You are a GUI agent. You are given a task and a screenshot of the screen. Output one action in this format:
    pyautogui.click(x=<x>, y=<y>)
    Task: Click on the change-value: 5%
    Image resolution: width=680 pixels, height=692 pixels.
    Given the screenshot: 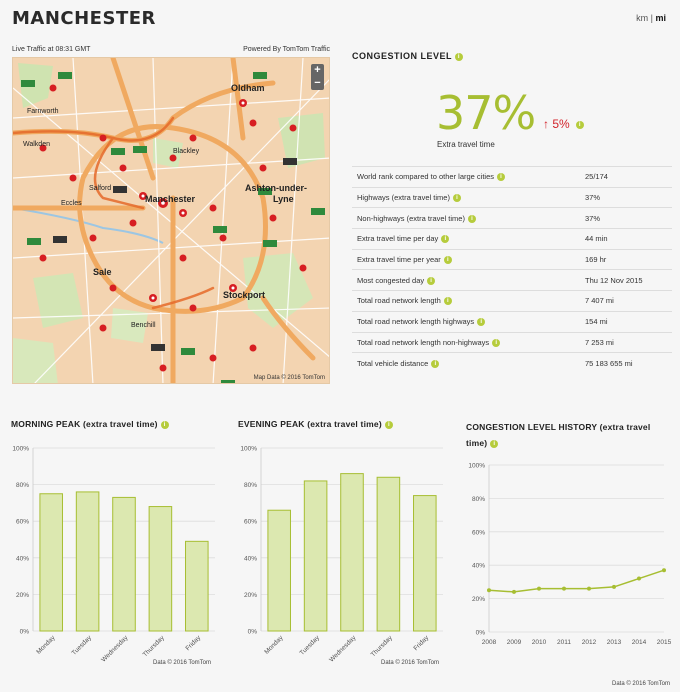 What is the action you would take?
    pyautogui.click(x=561, y=124)
    